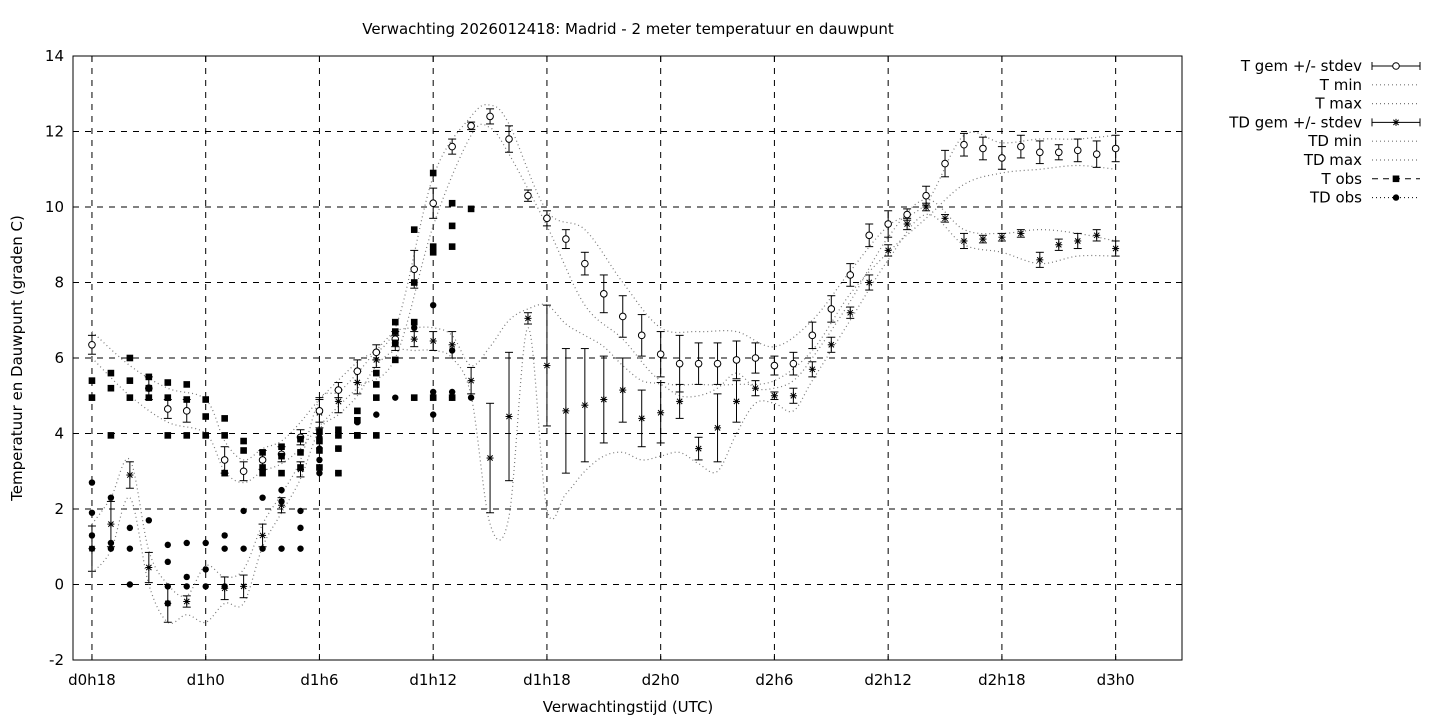  Describe the element at coordinates (59, 434) in the screenshot. I see `y-tick-label: 4` at that location.